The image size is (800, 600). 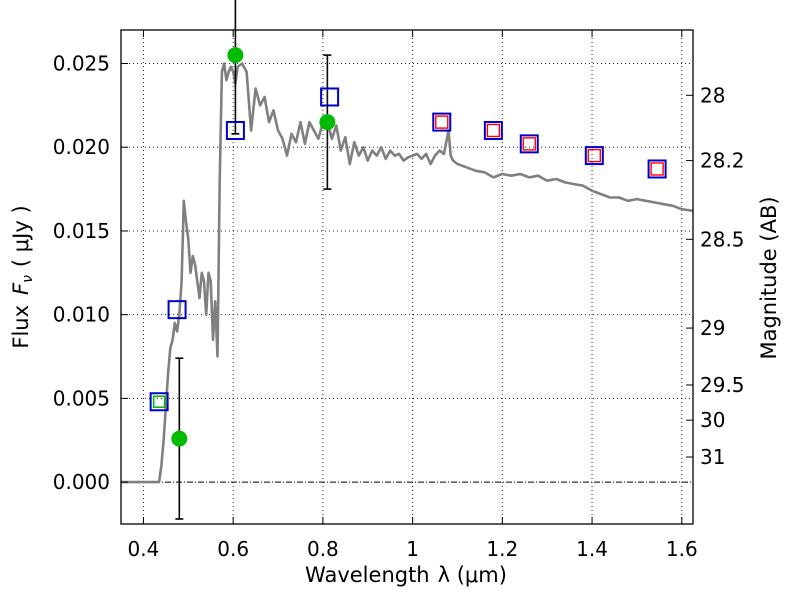 What do you see at coordinates (502, 549) in the screenshot?
I see `x-tick-label: 1.2` at bounding box center [502, 549].